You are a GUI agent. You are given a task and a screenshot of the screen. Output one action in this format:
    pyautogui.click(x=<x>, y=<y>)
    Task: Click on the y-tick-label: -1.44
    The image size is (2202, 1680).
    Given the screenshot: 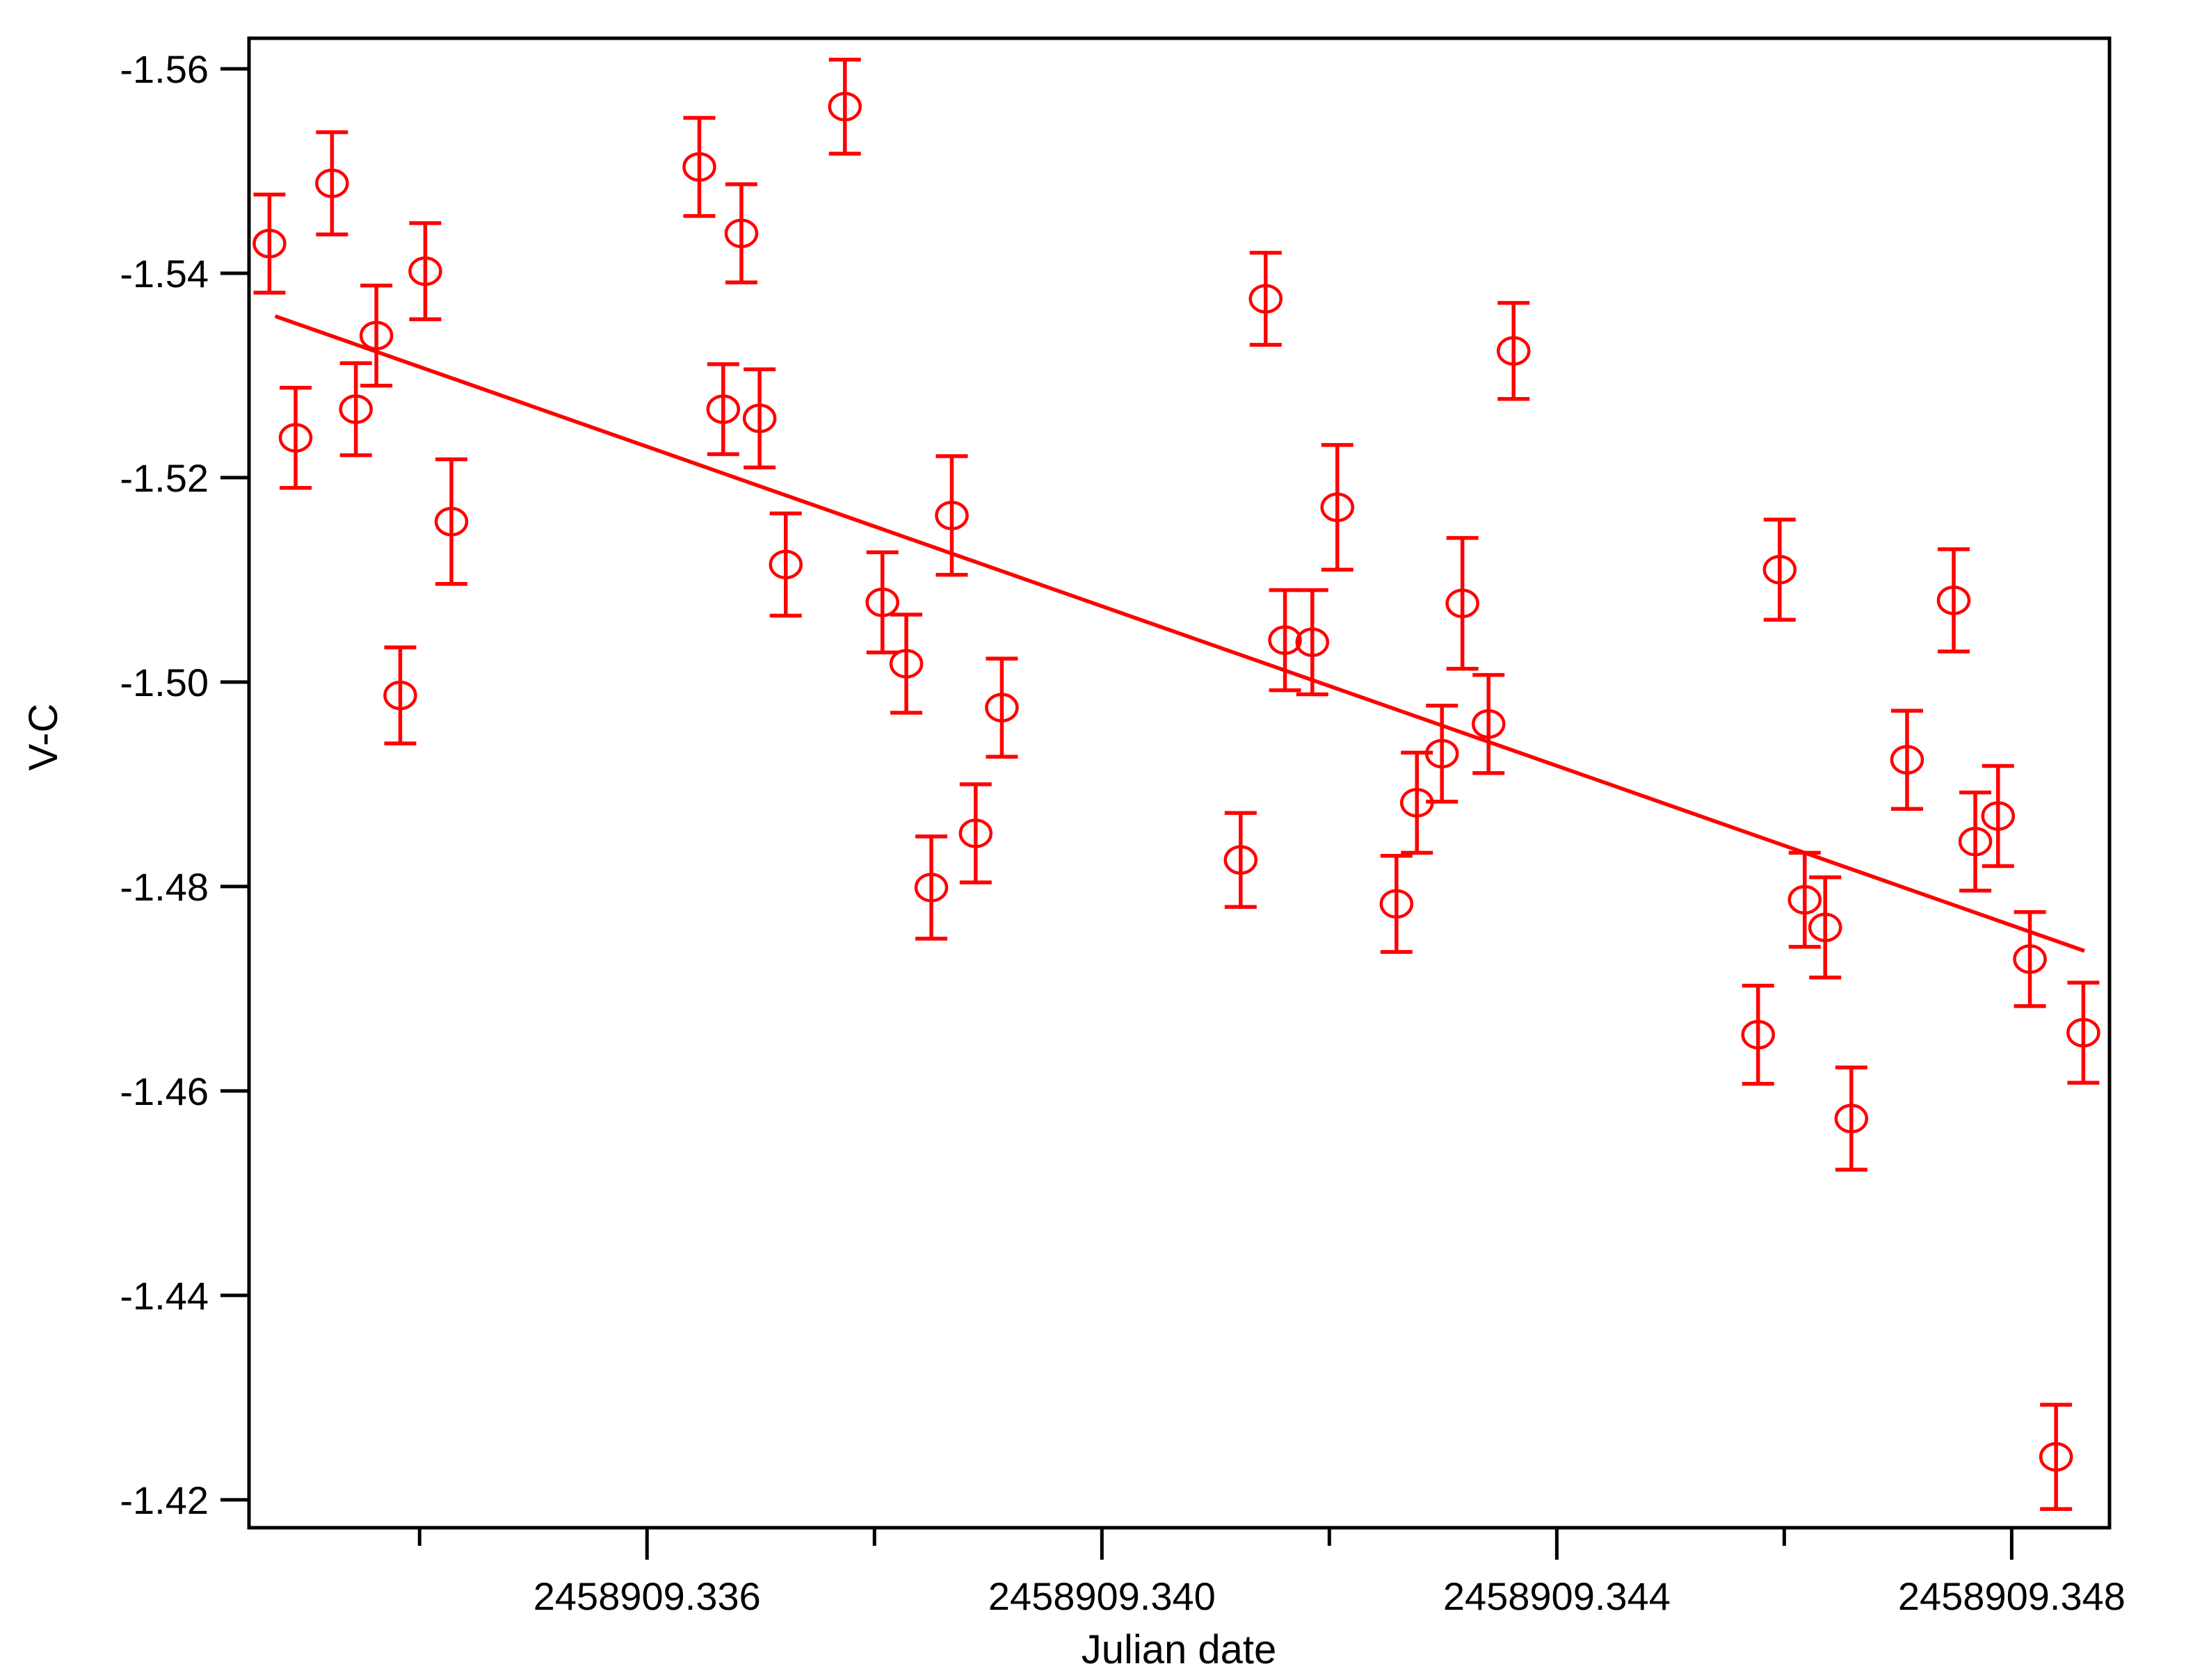 What is the action you would take?
    pyautogui.click(x=164, y=1296)
    